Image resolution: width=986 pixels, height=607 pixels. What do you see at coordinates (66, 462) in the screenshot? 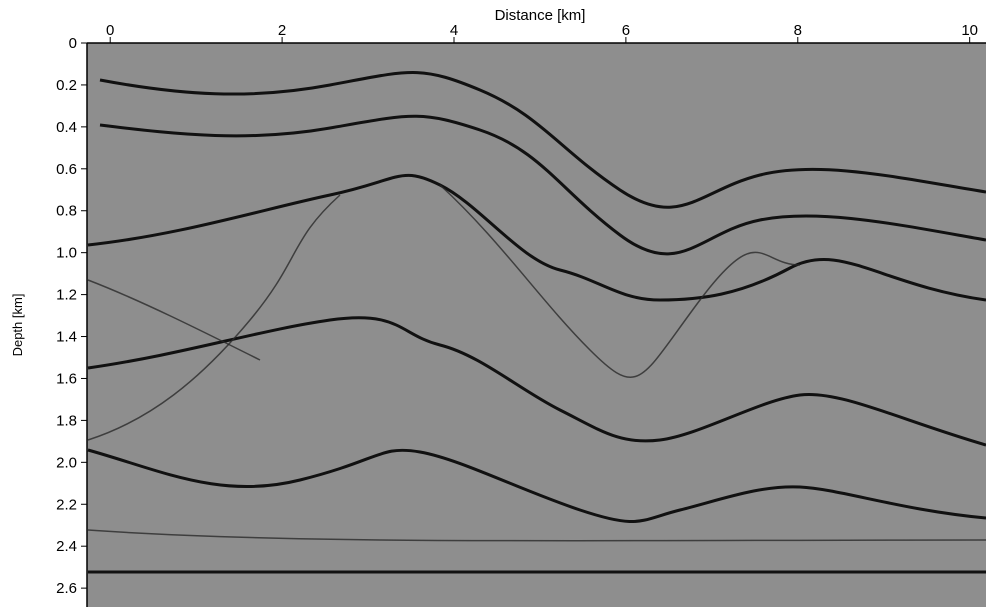
I see `y-tick-label: 2.0` at bounding box center [66, 462].